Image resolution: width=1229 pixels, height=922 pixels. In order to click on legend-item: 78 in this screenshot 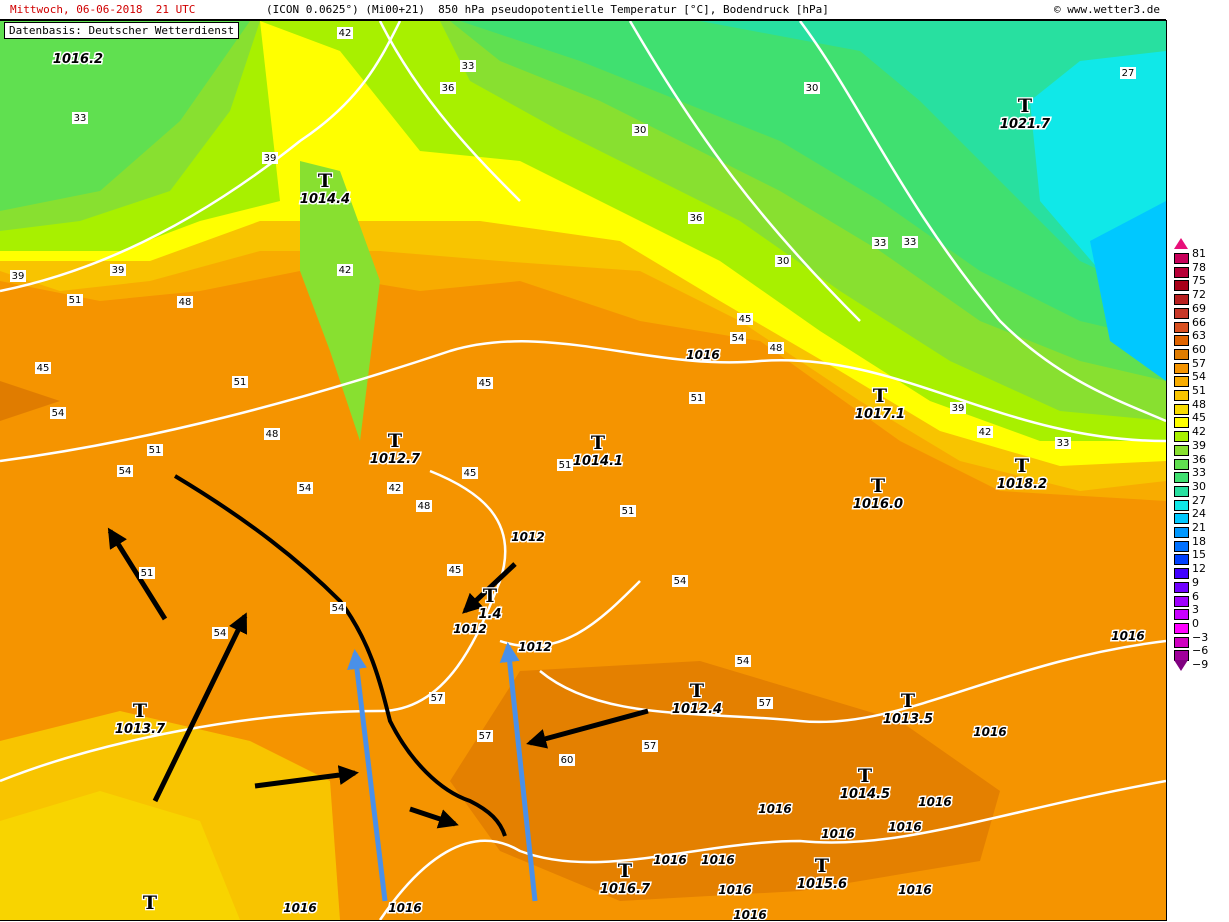, I will do `click(1201, 269)`.